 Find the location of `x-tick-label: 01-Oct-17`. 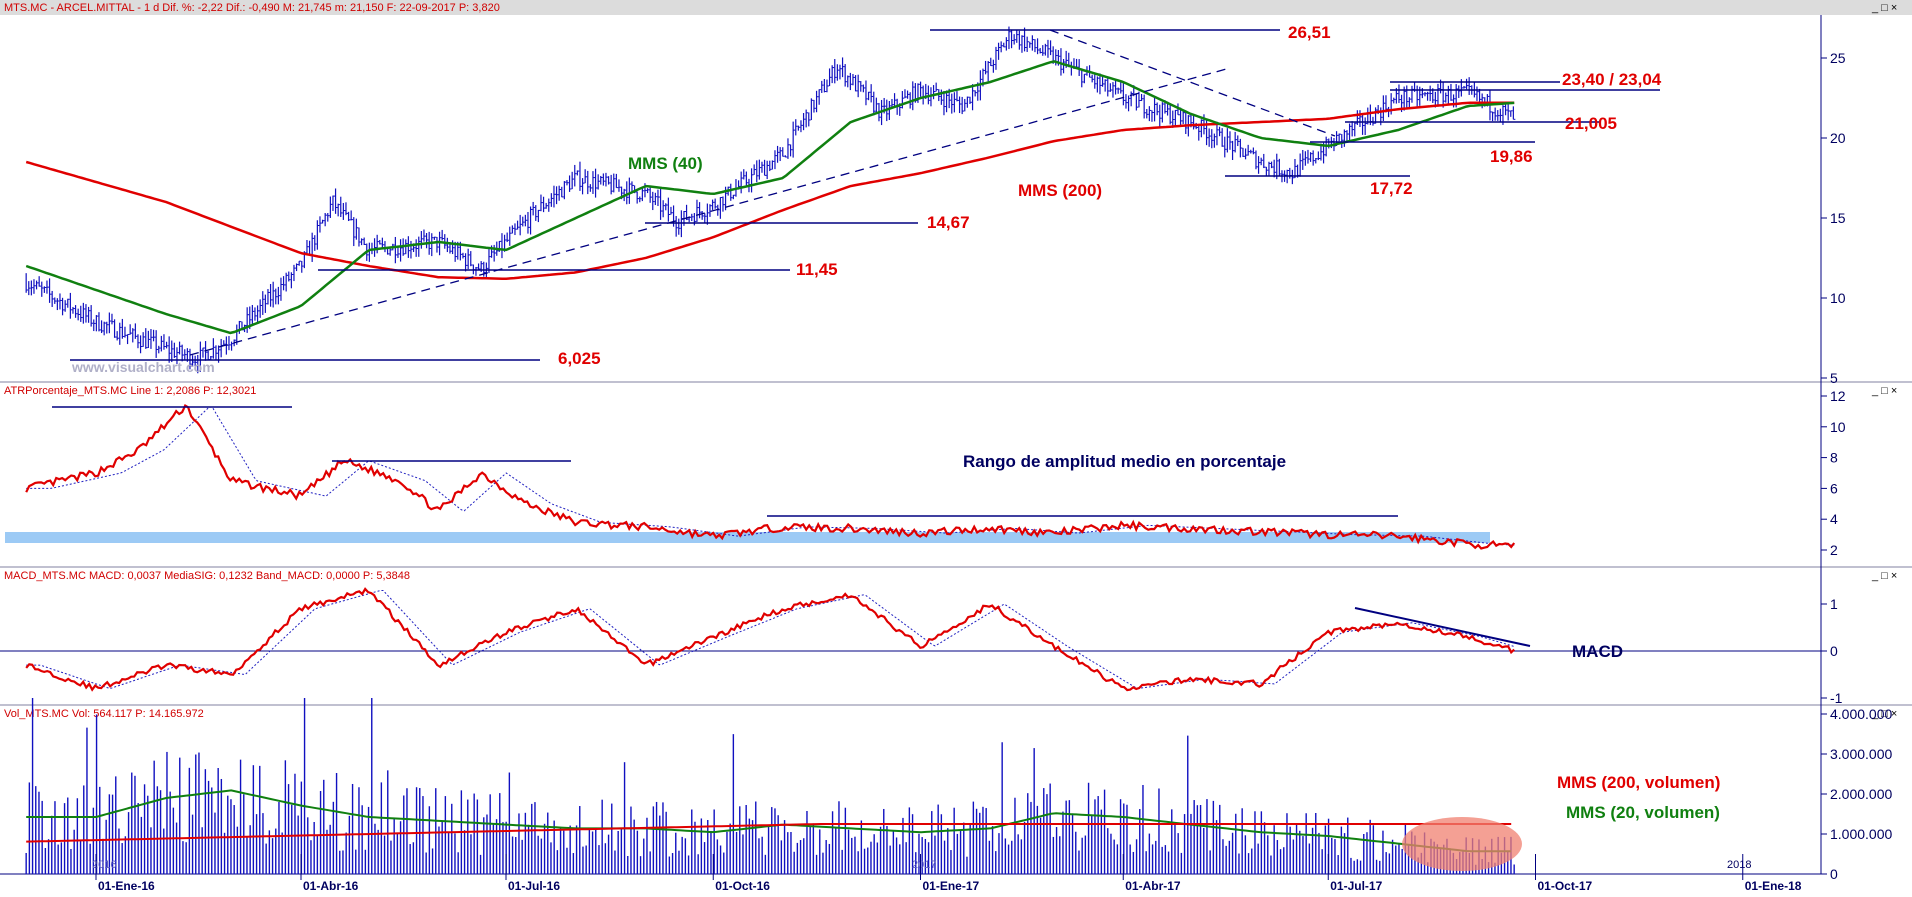

x-tick-label: 01-Oct-17 is located at coordinates (1565, 885).